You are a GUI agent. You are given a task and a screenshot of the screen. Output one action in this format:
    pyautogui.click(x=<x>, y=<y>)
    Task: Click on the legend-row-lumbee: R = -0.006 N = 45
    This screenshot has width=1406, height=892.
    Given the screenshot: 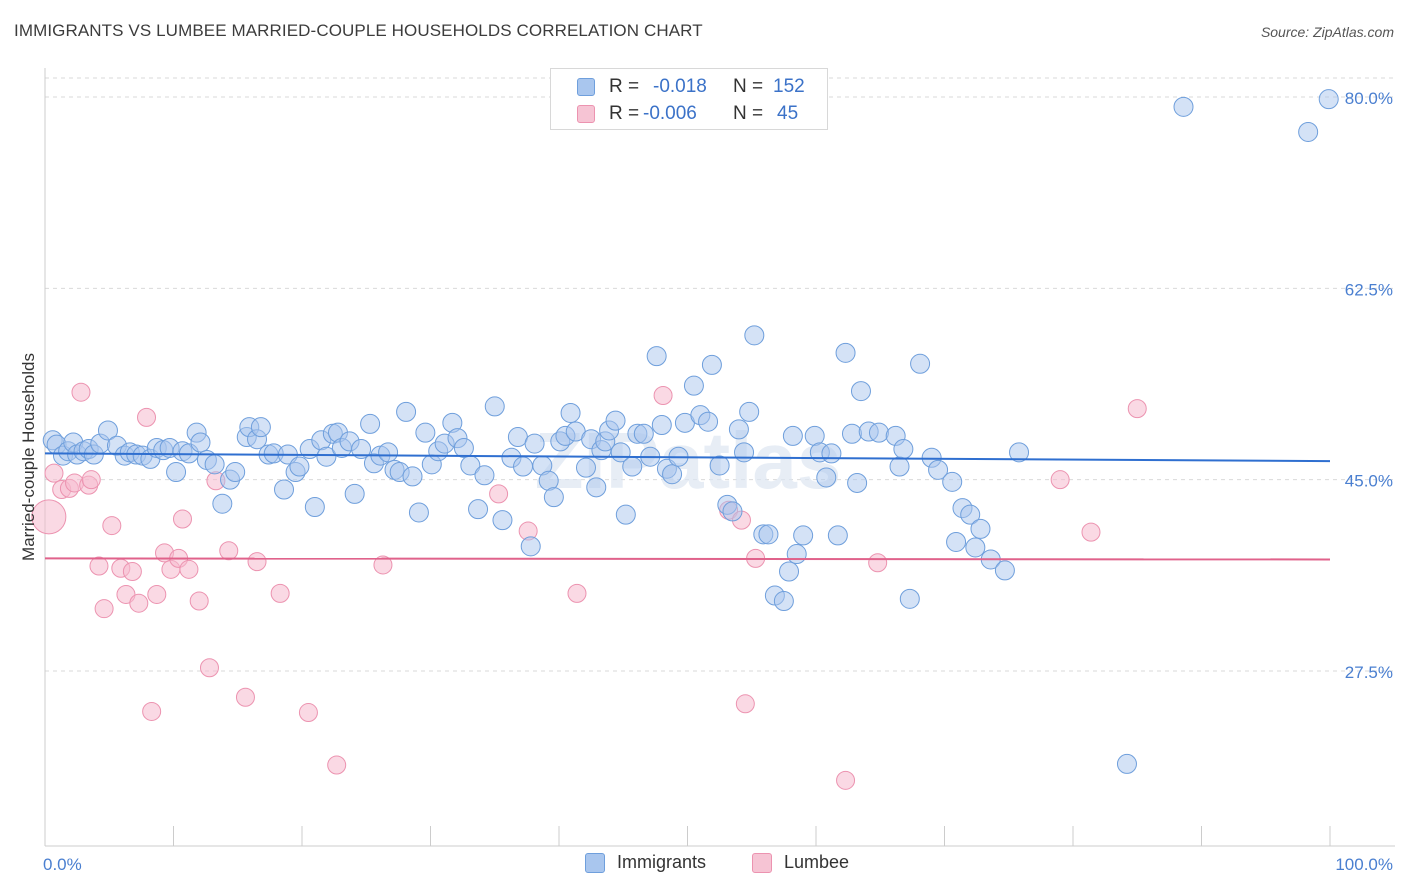 What is the action you would take?
    pyautogui.click(x=689, y=115)
    